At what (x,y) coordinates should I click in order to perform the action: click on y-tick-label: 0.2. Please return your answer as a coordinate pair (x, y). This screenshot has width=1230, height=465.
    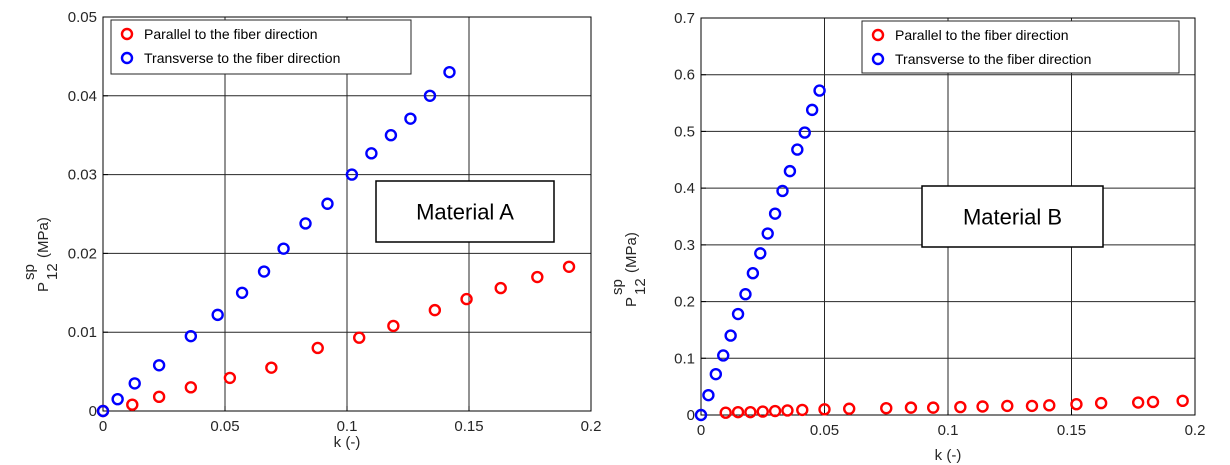
    Looking at the image, I should click on (684, 302).